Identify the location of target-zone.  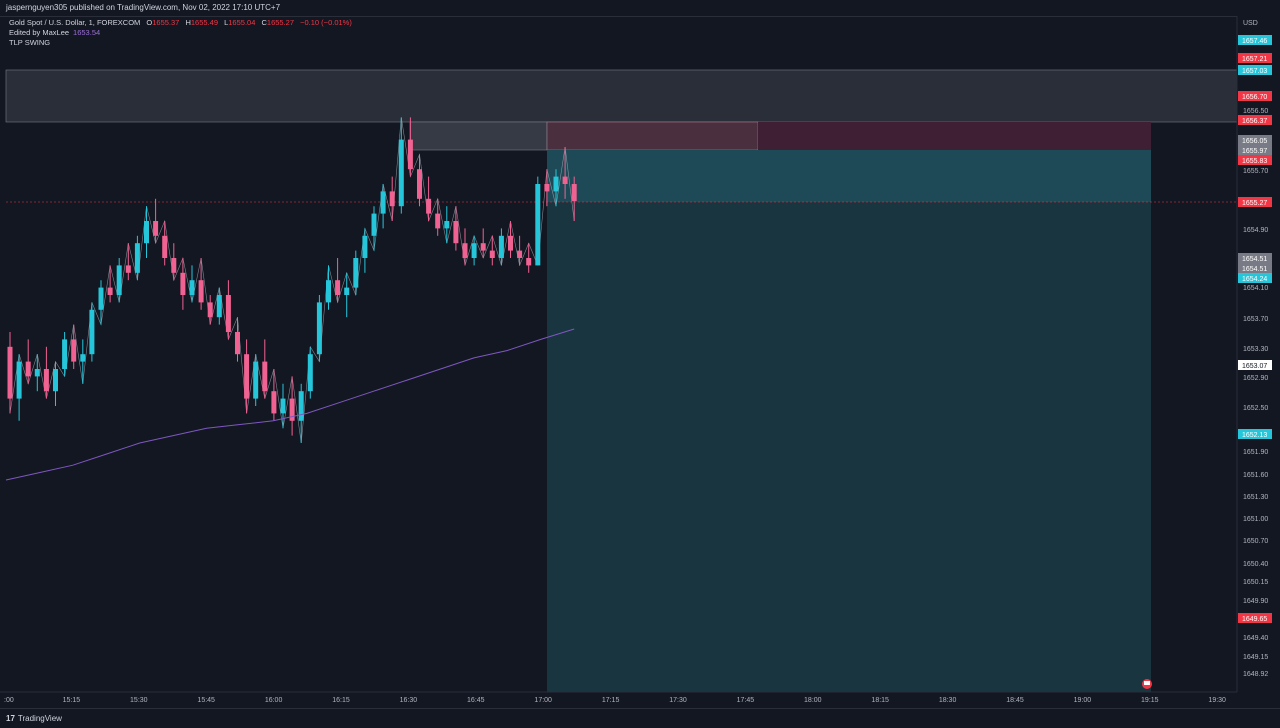
(849, 176).